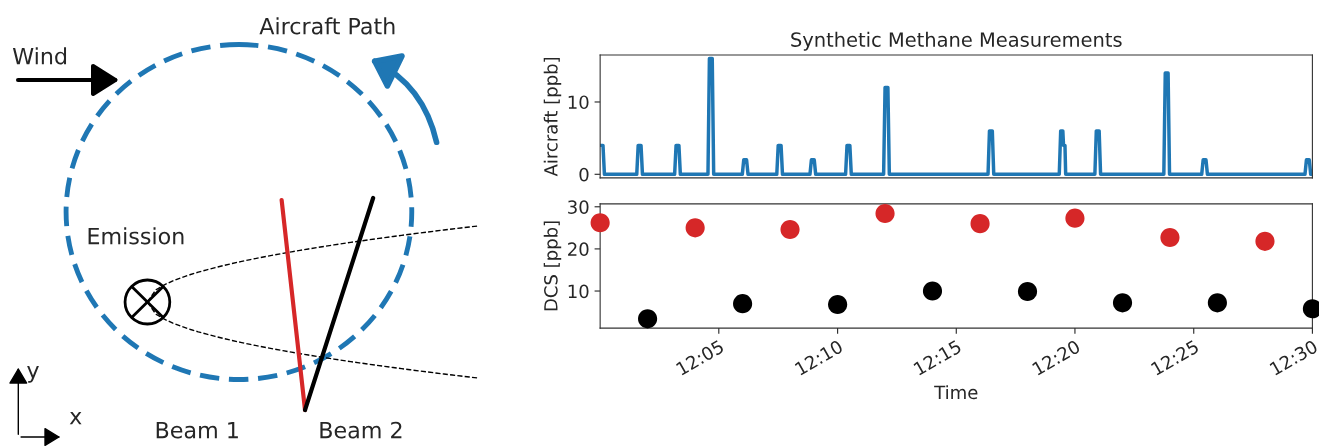 The image size is (1319, 447). I want to click on text: Wind, so click(39, 56).